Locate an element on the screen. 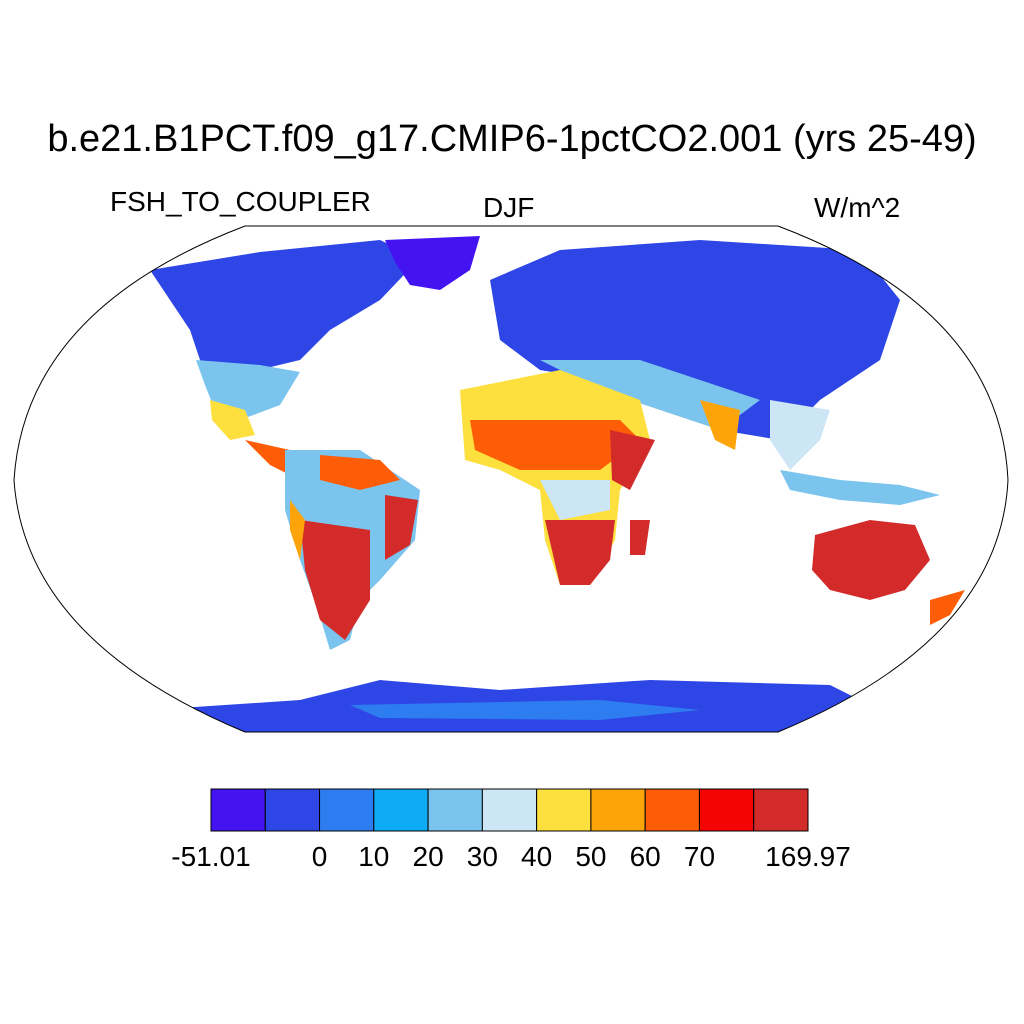 This screenshot has height=1024, width=1024. colorbar-tick-label: 20 is located at coordinates (428, 856).